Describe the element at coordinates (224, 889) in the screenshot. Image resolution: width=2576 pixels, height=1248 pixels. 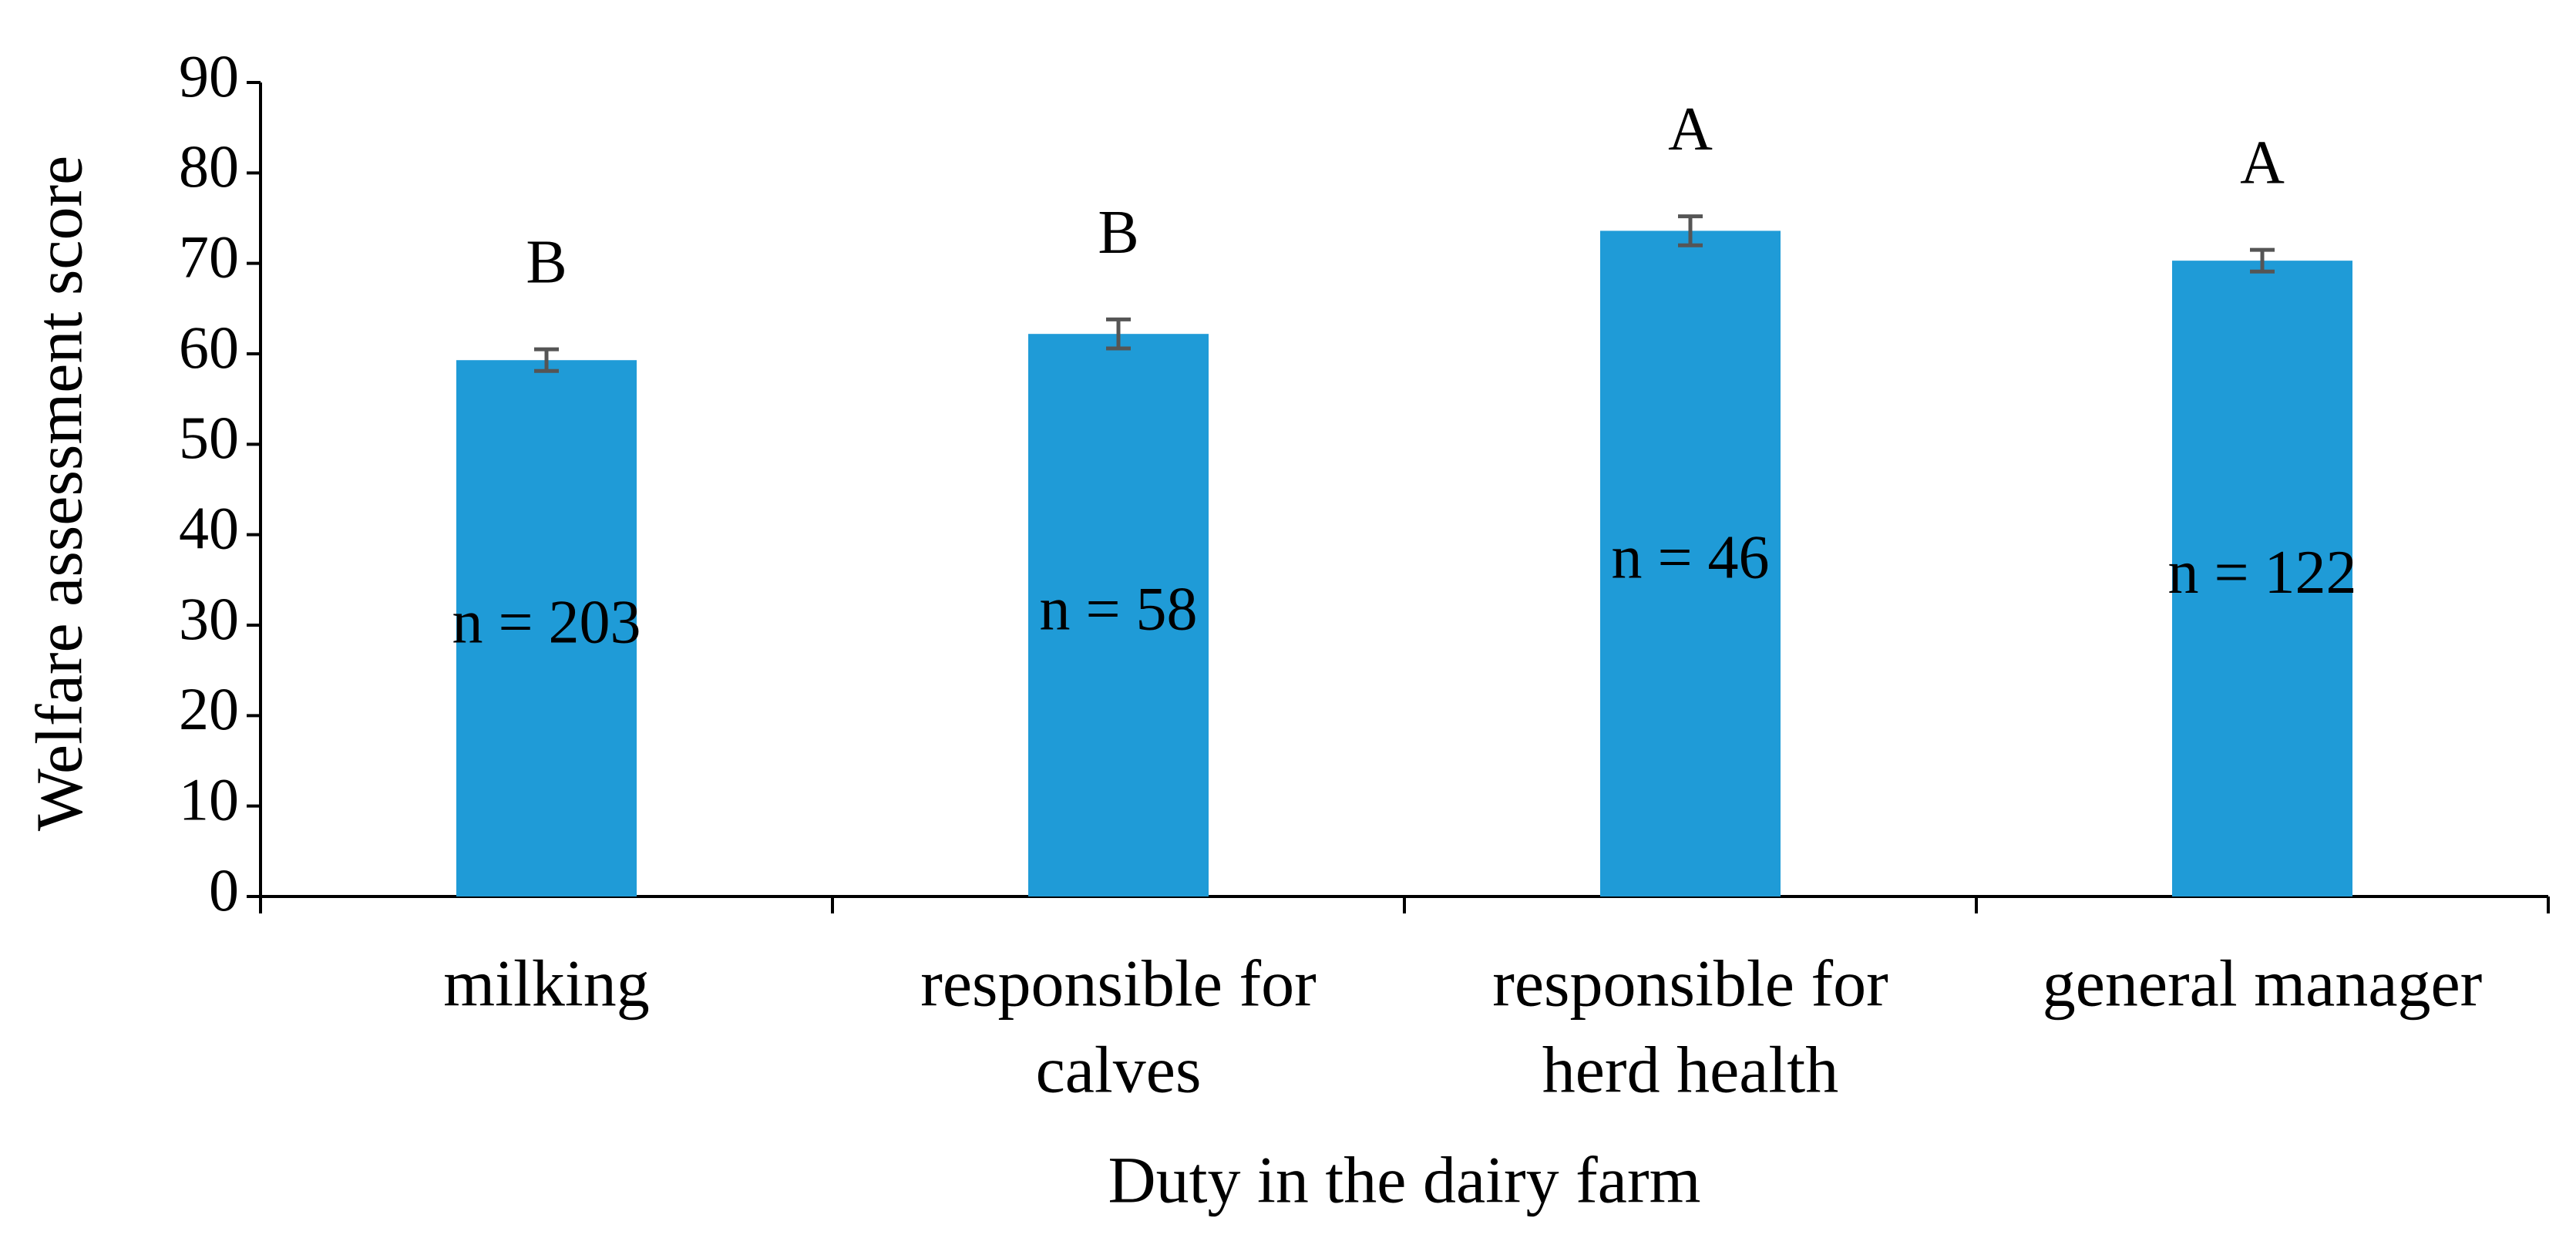
I see `y-tick-label: 0` at that location.